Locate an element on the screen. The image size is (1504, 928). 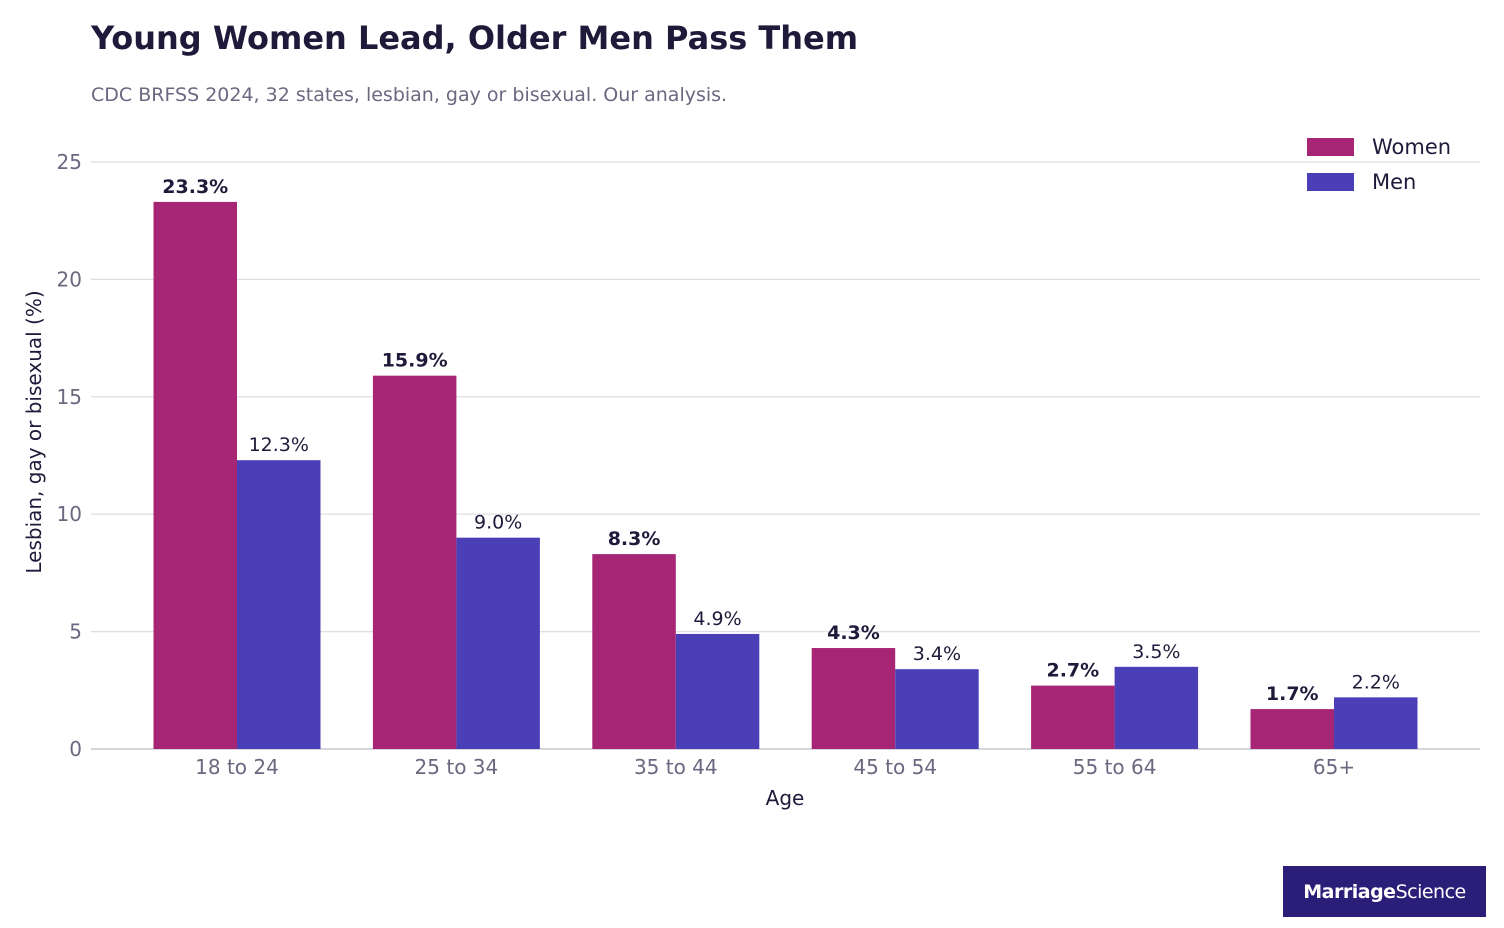
logo-part-2: Science is located at coordinates (1431, 891).